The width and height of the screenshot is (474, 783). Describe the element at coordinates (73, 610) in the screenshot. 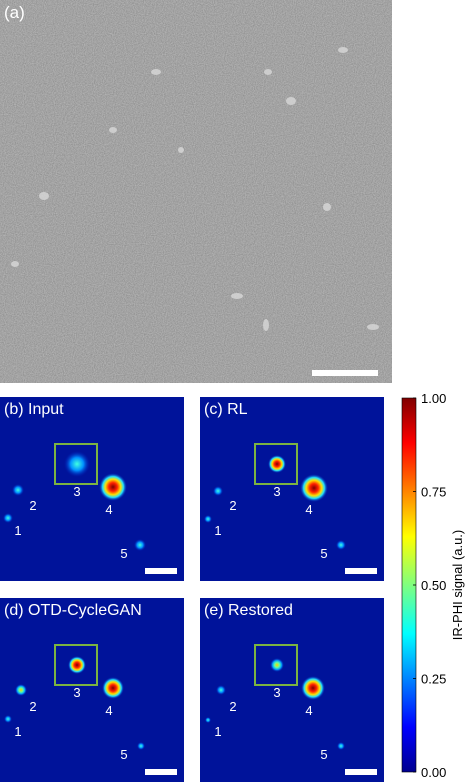

I see `panel-label: (d) OTD-CycleGAN` at that location.